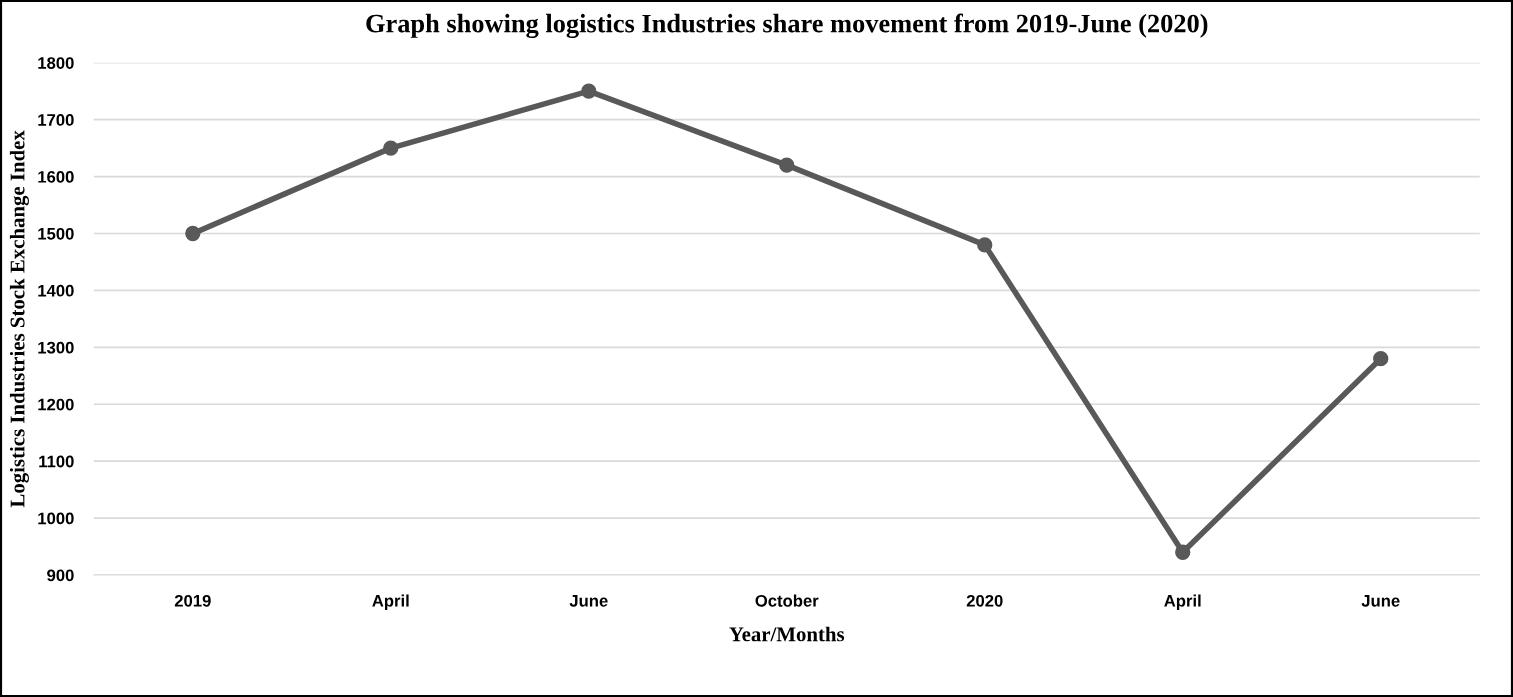  Describe the element at coordinates (56, 63) in the screenshot. I see `y-tick-label: 1800` at that location.